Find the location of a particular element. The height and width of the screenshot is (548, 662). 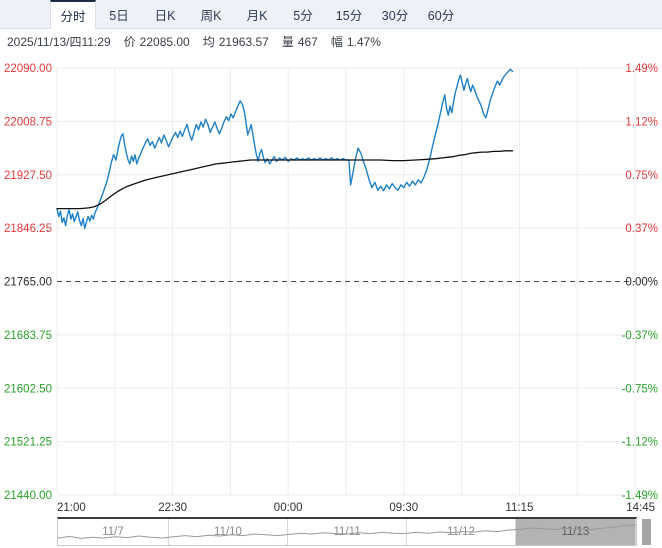

percent-axis-label: 0.00% is located at coordinates (641, 283).